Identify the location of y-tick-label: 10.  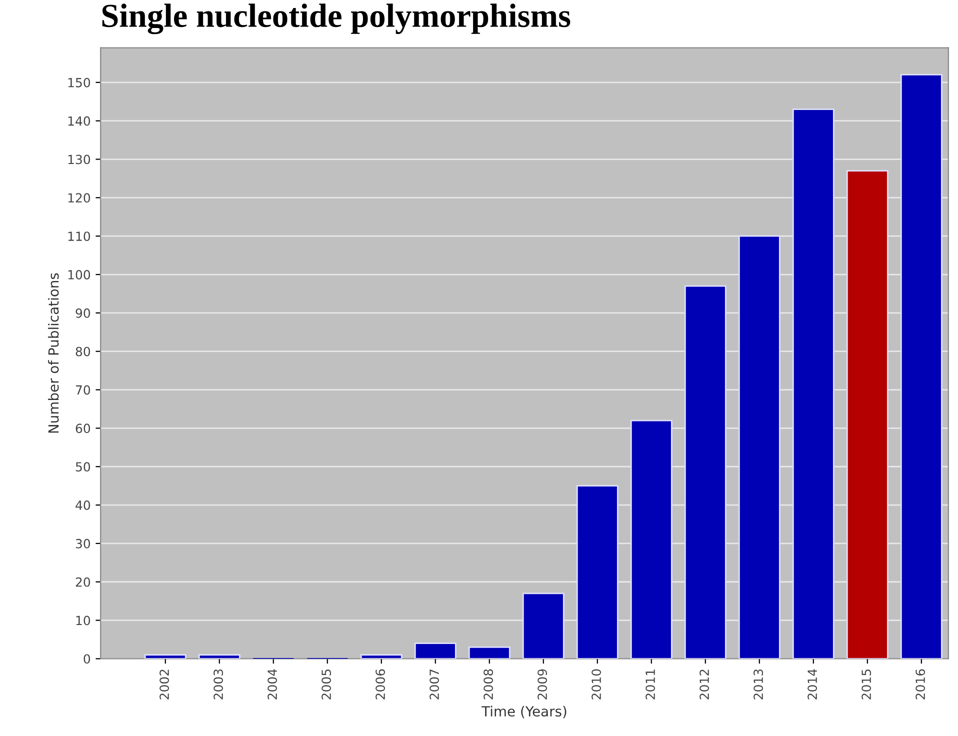
(83, 621).